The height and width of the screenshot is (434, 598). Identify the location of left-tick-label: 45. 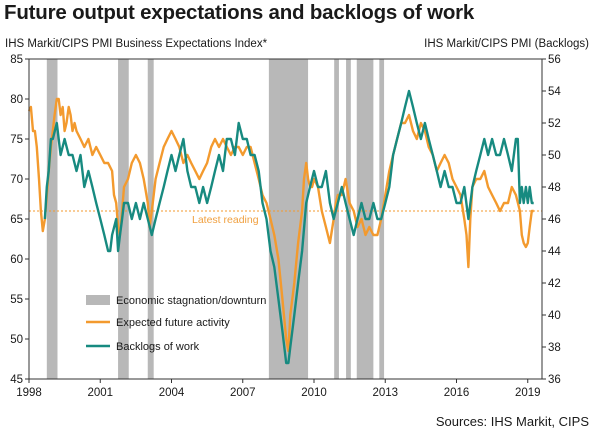
(16, 380).